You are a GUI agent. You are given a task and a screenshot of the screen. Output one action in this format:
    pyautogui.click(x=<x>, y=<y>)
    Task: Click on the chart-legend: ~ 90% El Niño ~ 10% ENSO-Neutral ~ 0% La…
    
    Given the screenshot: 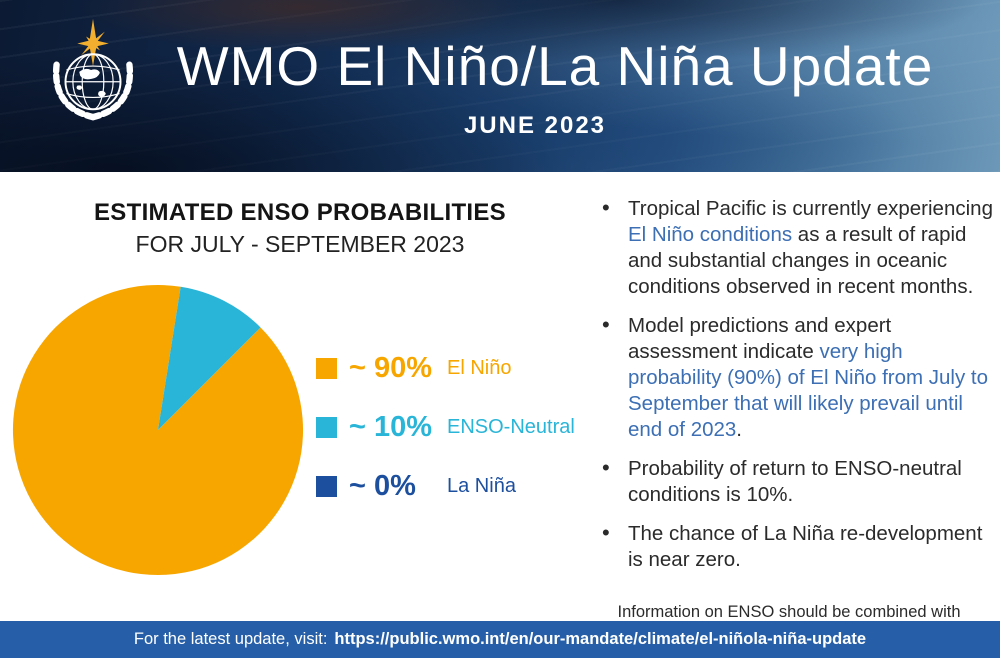 What is the action you would take?
    pyautogui.click(x=445, y=427)
    